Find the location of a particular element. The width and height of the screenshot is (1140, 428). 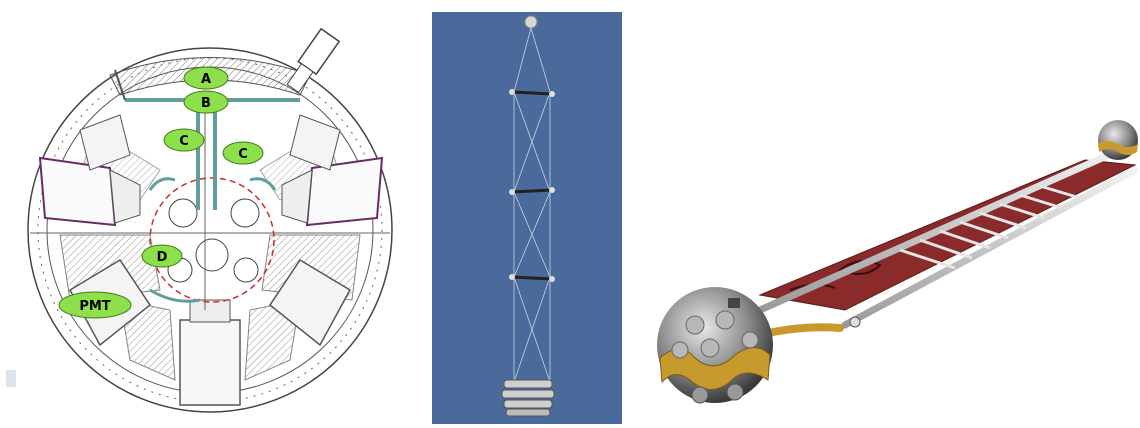

label-c-right-text: C is located at coordinates (243, 154).